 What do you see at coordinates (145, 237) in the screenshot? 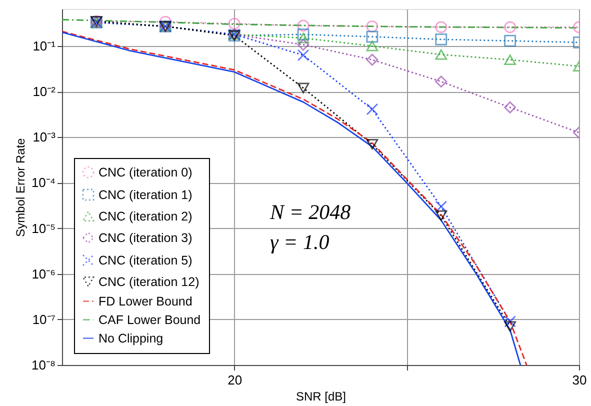
I see `legend-label: CNC (iteration 3)` at bounding box center [145, 237].